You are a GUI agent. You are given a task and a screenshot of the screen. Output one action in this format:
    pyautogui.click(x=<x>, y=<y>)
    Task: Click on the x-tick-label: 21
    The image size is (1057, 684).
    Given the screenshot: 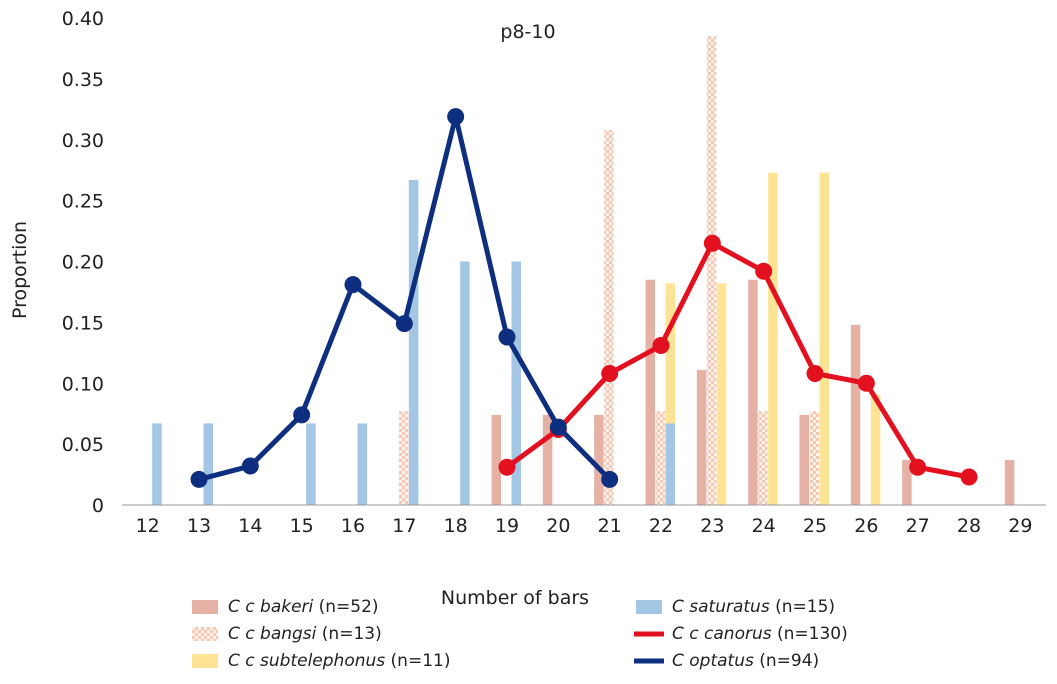 What is the action you would take?
    pyautogui.click(x=610, y=526)
    